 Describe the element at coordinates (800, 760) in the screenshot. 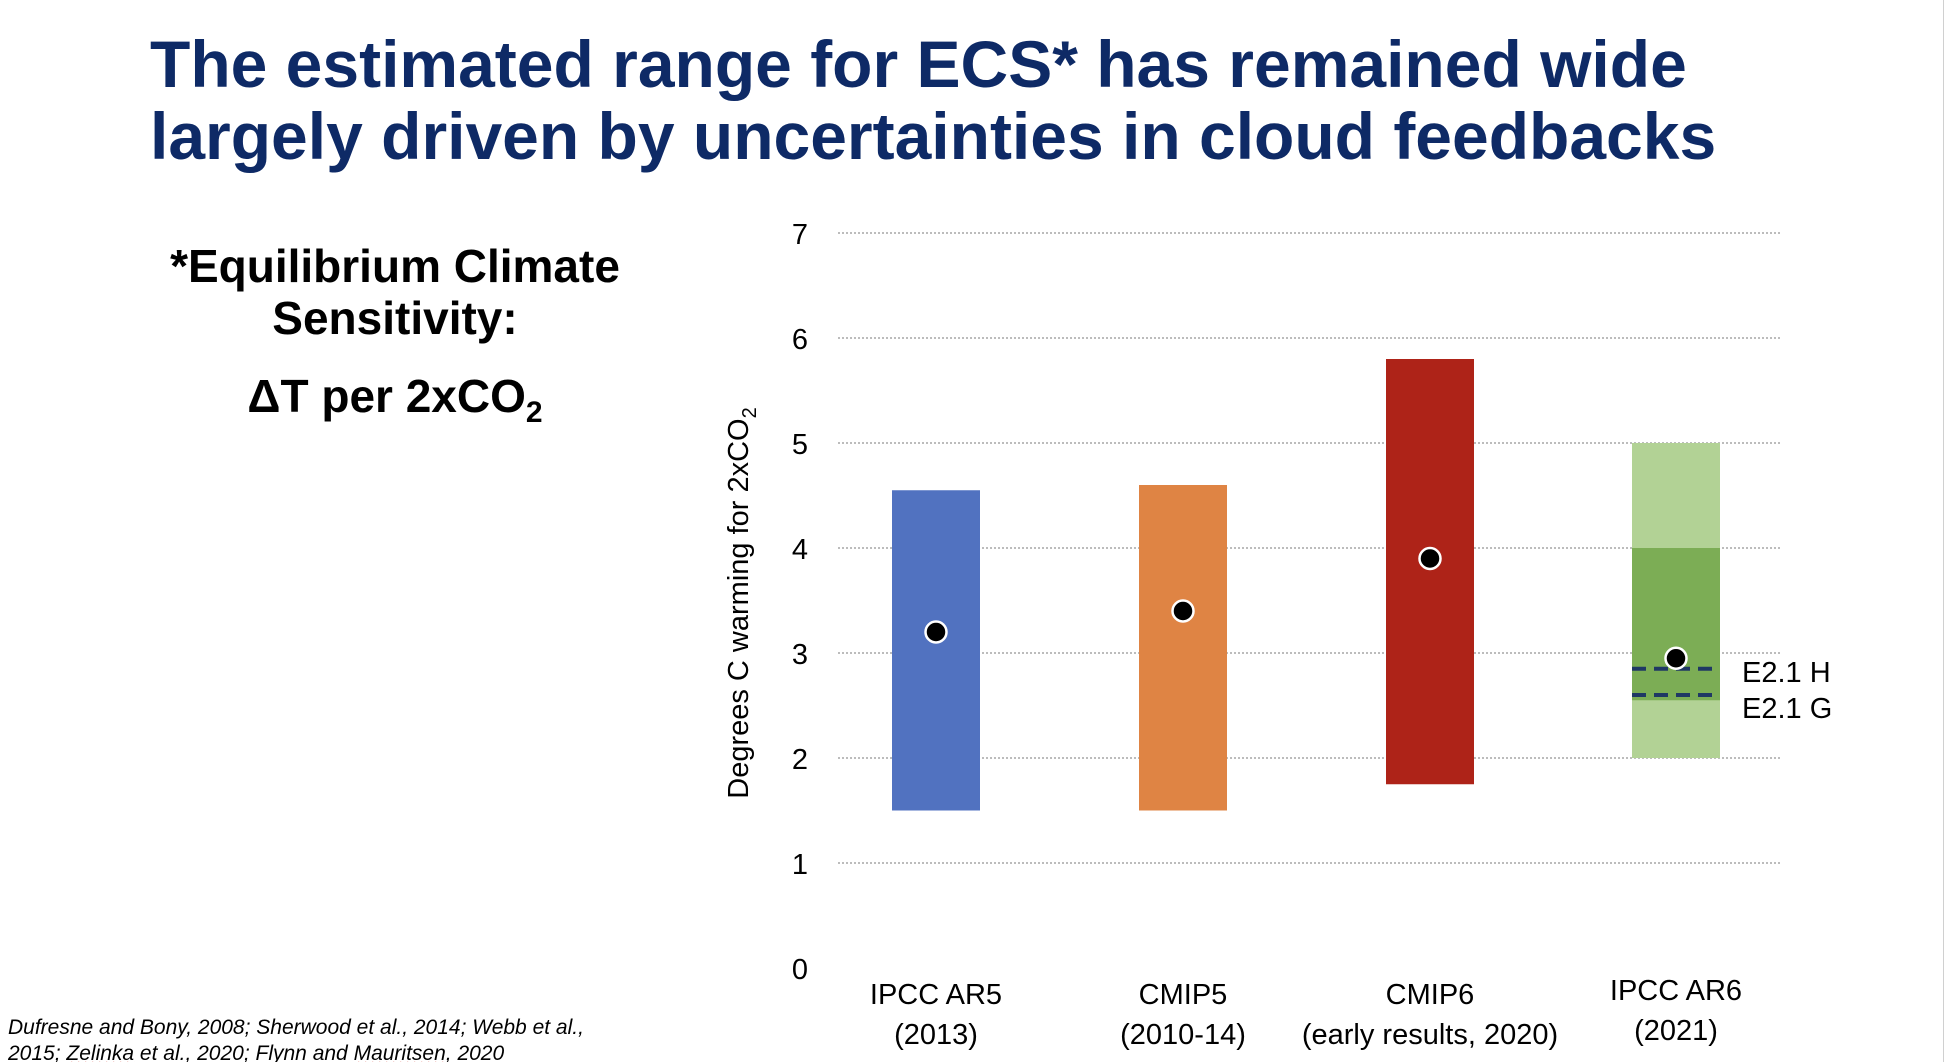

I see `y-tick-label-2: 2` at that location.